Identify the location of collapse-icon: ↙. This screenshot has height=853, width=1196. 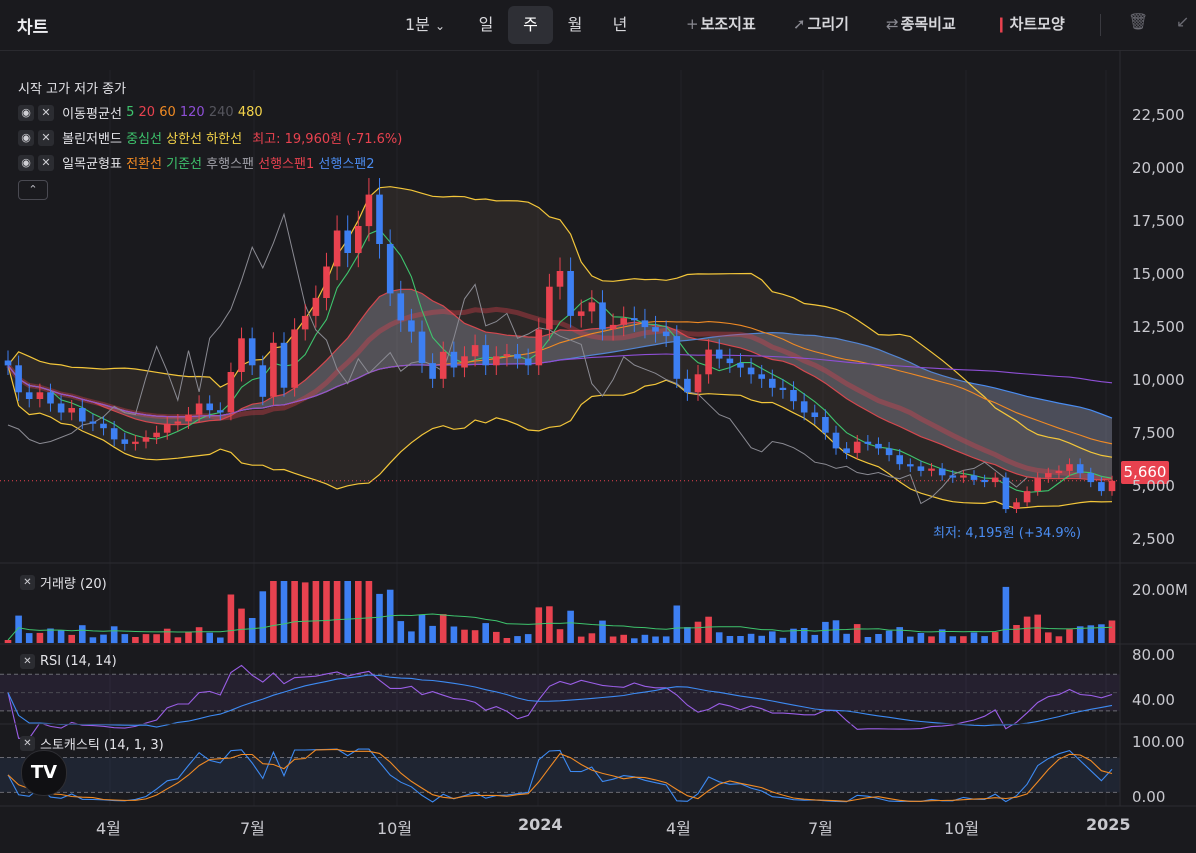
(1183, 21).